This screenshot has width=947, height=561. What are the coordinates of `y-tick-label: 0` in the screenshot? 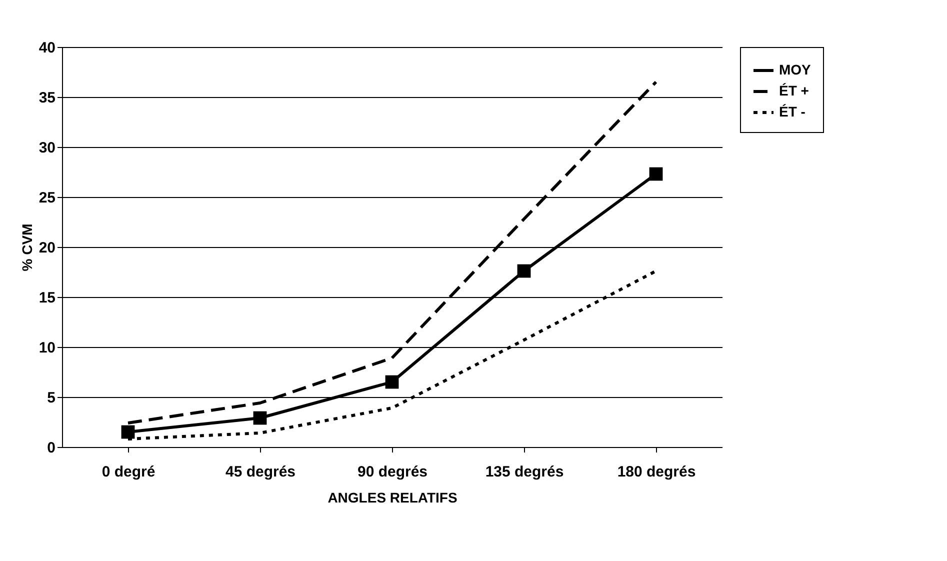 It's located at (51, 448).